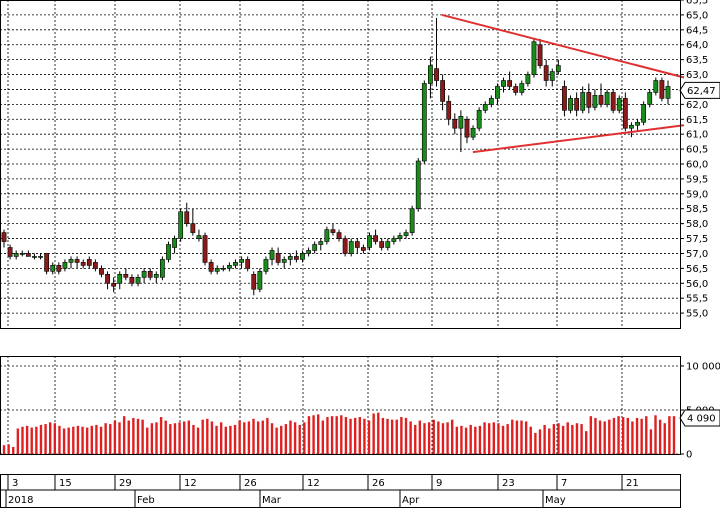  What do you see at coordinates (564, 483) in the screenshot?
I see `day-label: 7` at bounding box center [564, 483].